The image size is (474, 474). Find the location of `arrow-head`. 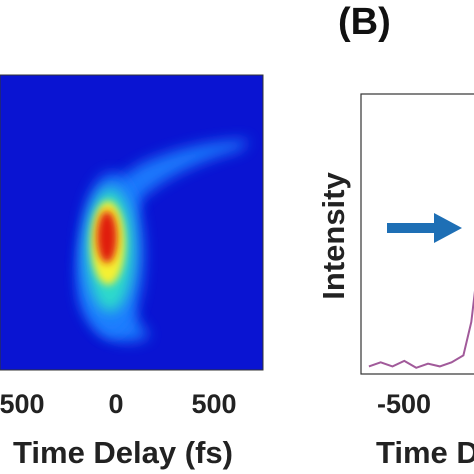

arrow-head is located at coordinates (448, 228).